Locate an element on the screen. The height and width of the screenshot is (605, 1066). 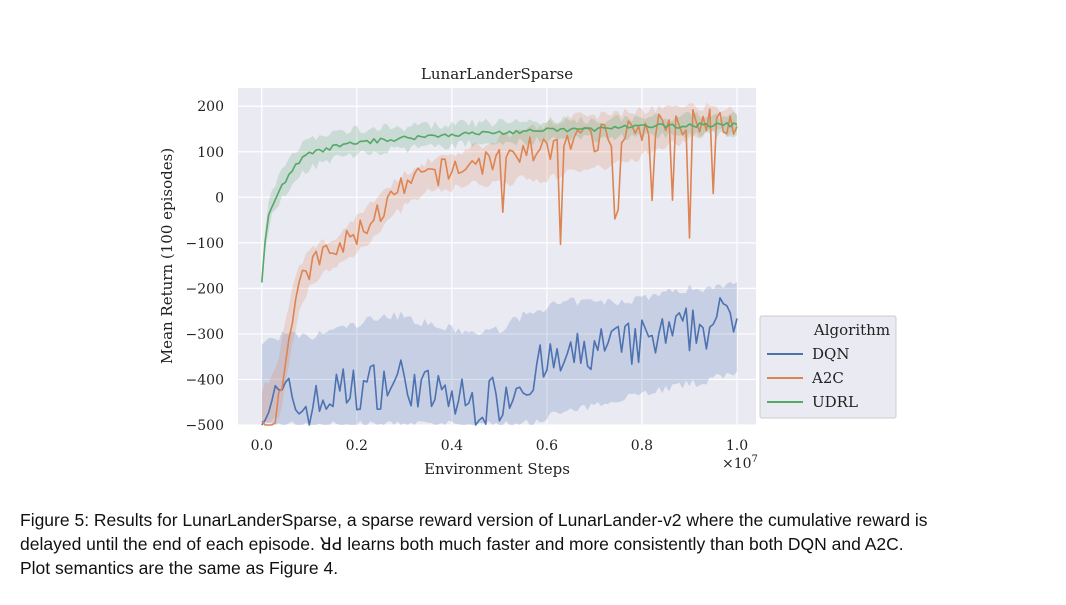
legend: Algorithm DQN A2C UDRL is located at coordinates (828, 367).